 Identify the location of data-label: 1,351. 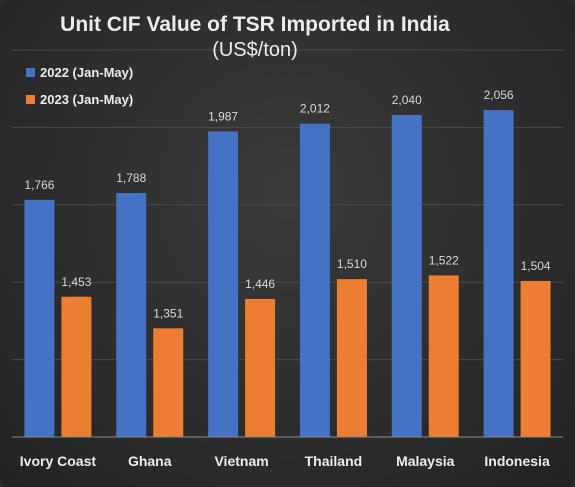
(168, 313).